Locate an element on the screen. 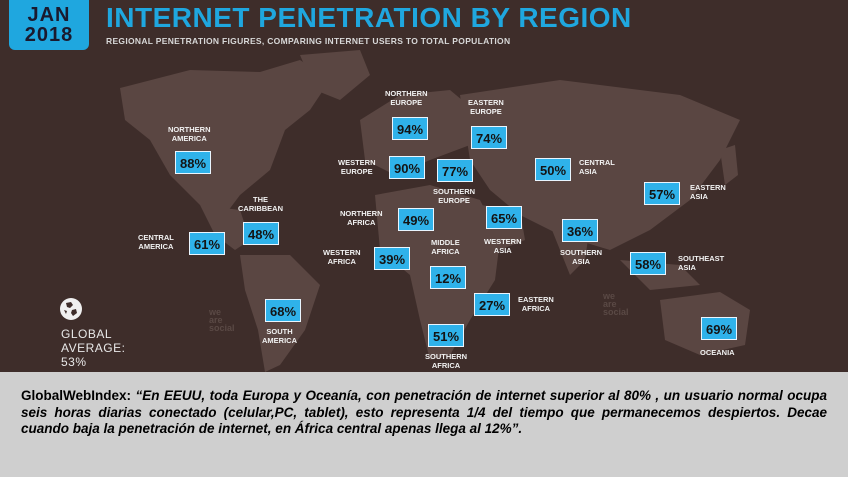  region-value-middle-africa: 12% is located at coordinates (448, 277).